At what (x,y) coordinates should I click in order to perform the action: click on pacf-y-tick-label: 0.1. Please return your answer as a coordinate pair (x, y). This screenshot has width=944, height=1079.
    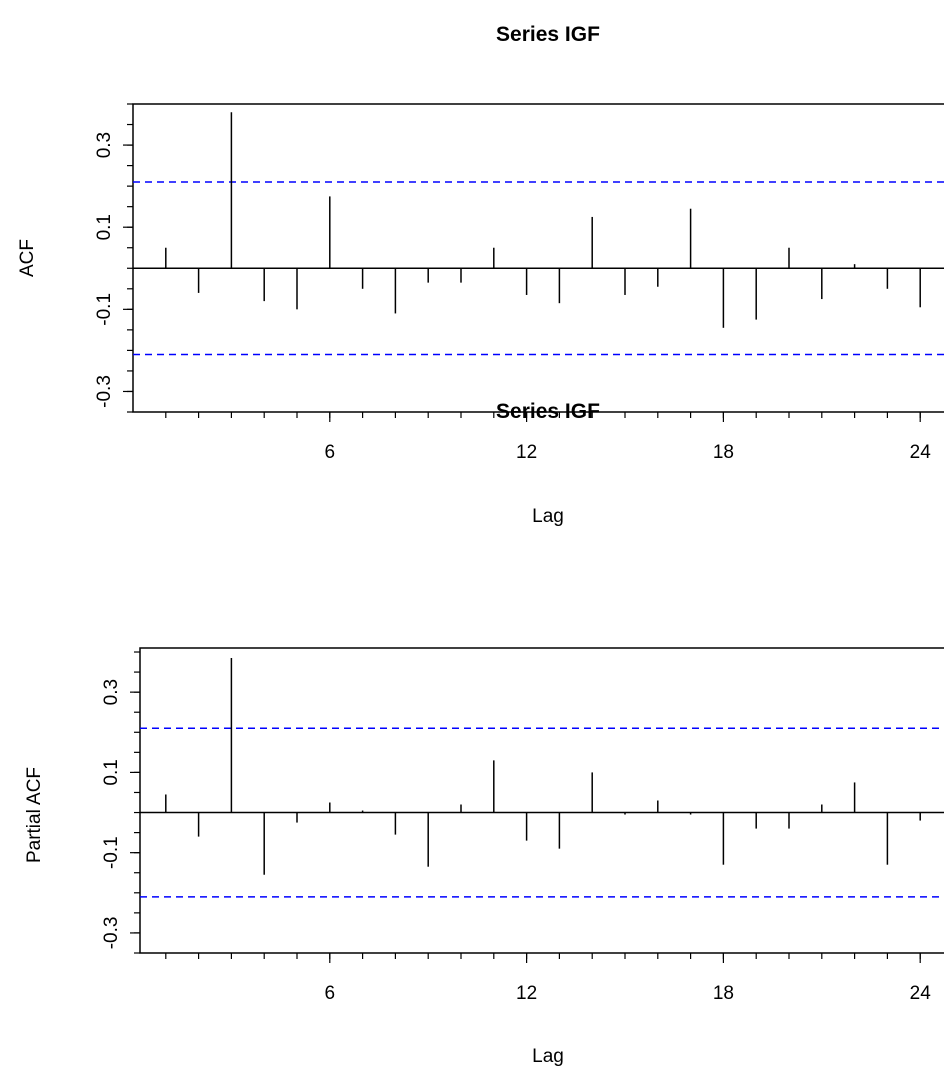
    Looking at the image, I should click on (111, 772).